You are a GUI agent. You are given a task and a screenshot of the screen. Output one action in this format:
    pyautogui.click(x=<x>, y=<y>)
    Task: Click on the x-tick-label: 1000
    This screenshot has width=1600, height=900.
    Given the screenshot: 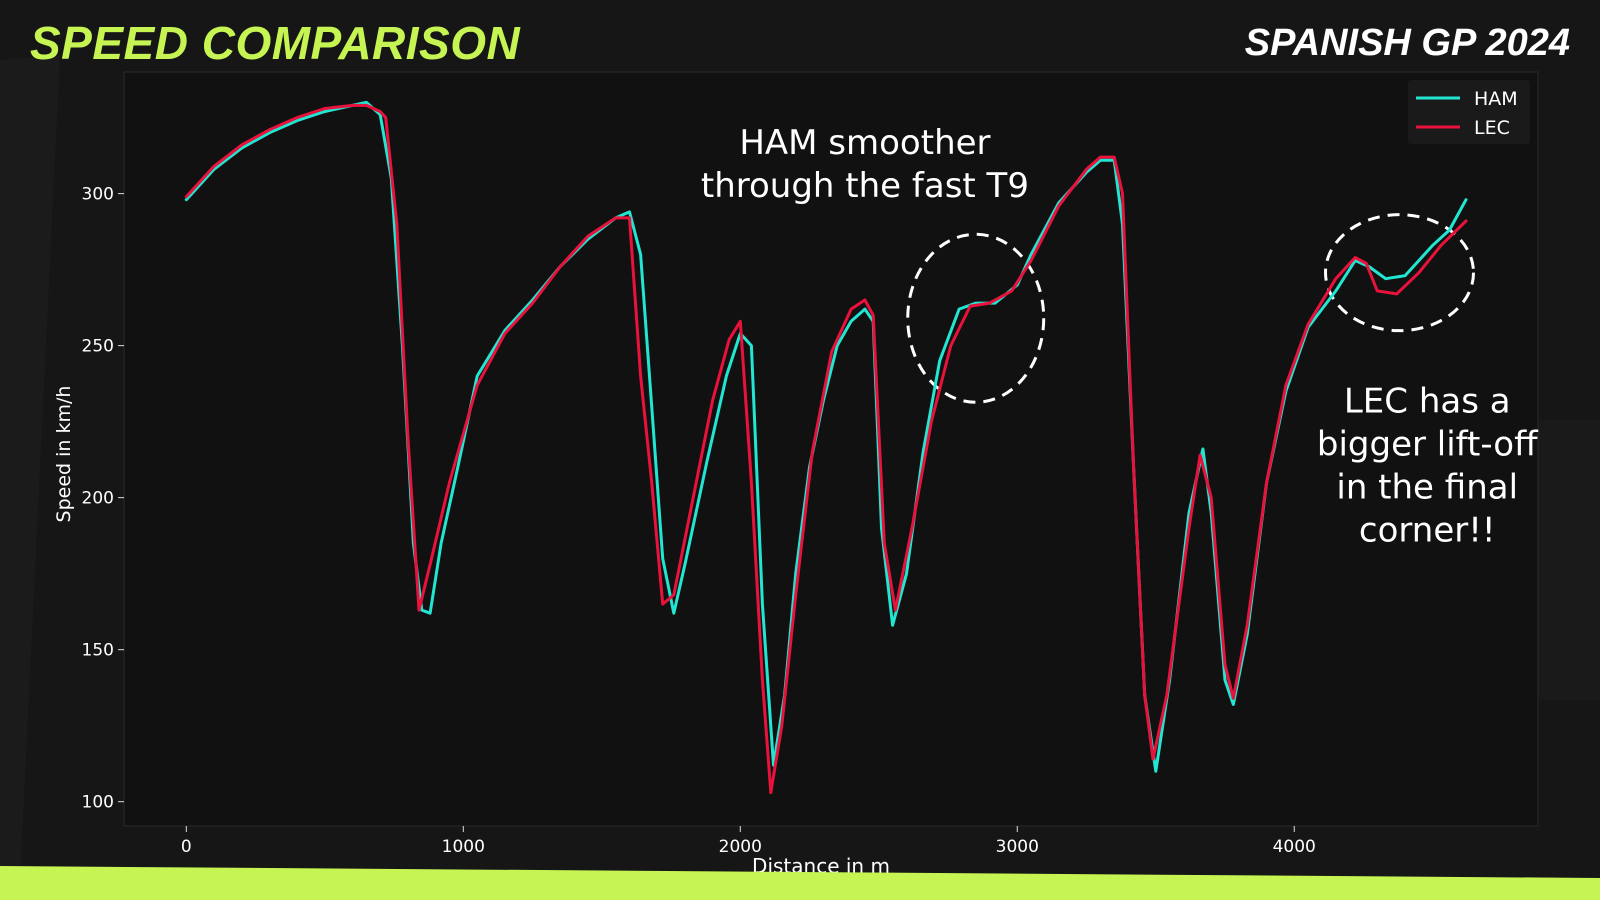 What is the action you would take?
    pyautogui.click(x=463, y=847)
    